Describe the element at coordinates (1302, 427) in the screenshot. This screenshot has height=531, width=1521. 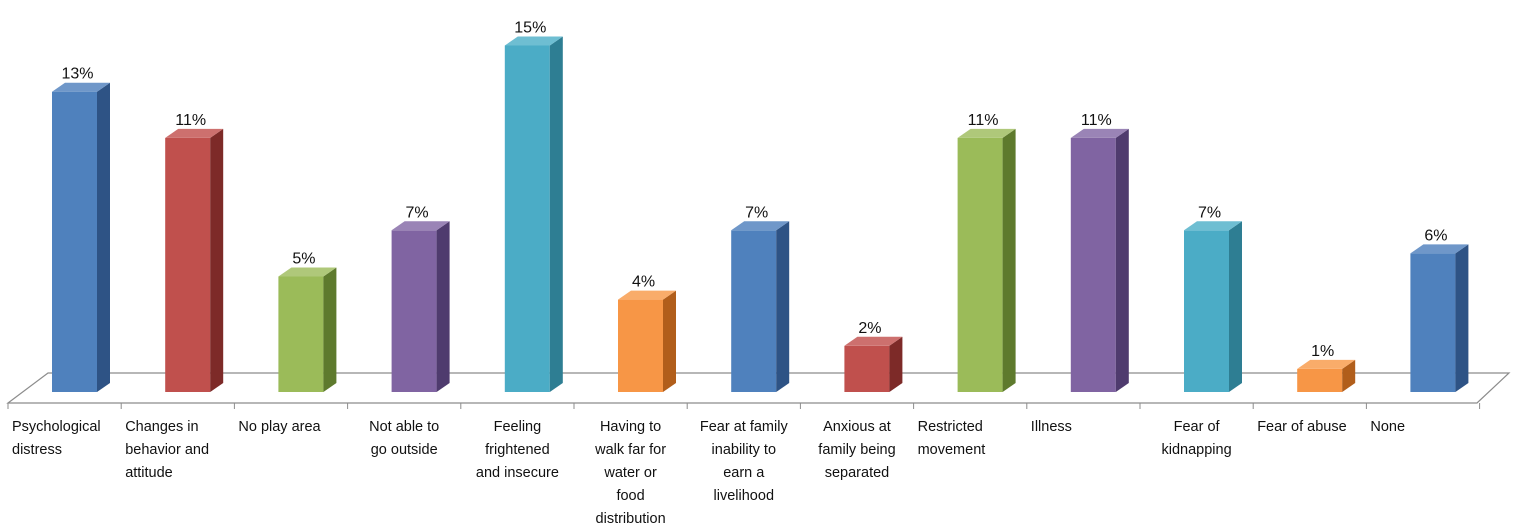
I see `category-label: Fear of abuse` at that location.